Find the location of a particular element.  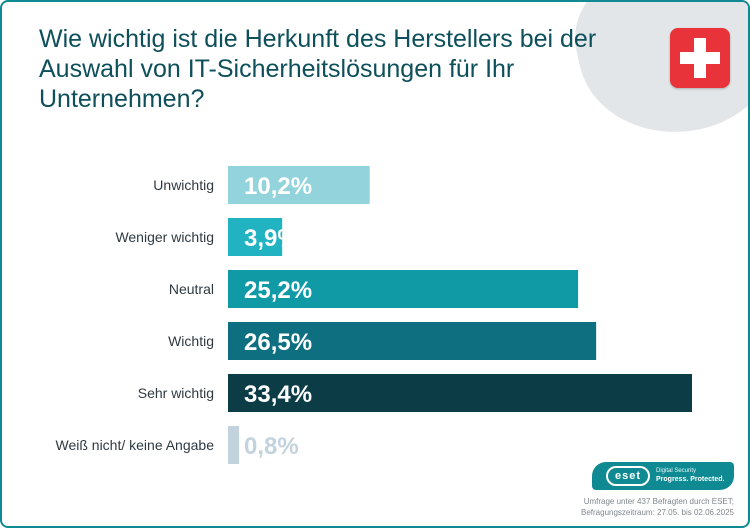

category-label: Unwichtig is located at coordinates (183, 185).